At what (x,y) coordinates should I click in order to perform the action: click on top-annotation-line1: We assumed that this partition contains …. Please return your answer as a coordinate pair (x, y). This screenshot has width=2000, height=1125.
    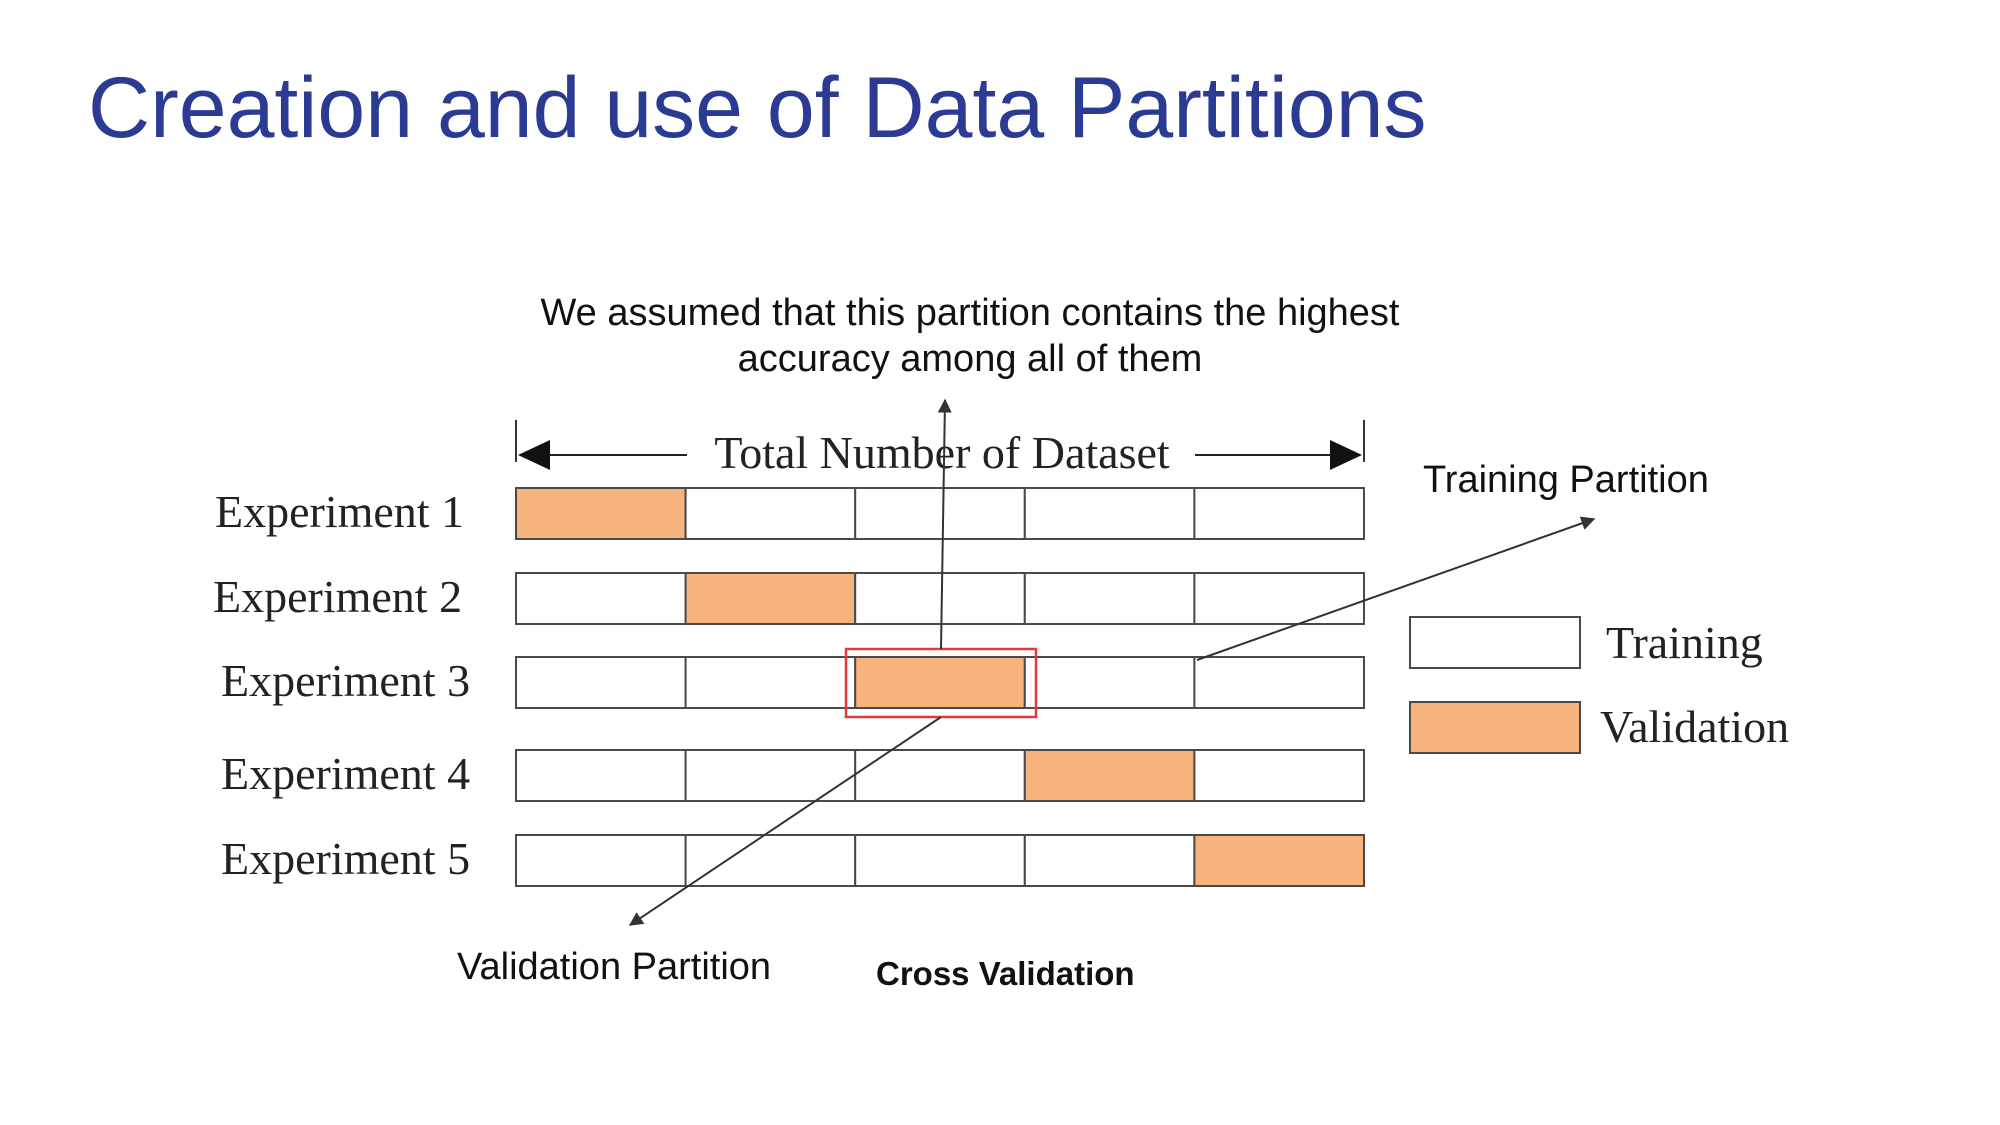
    Looking at the image, I should click on (970, 313).